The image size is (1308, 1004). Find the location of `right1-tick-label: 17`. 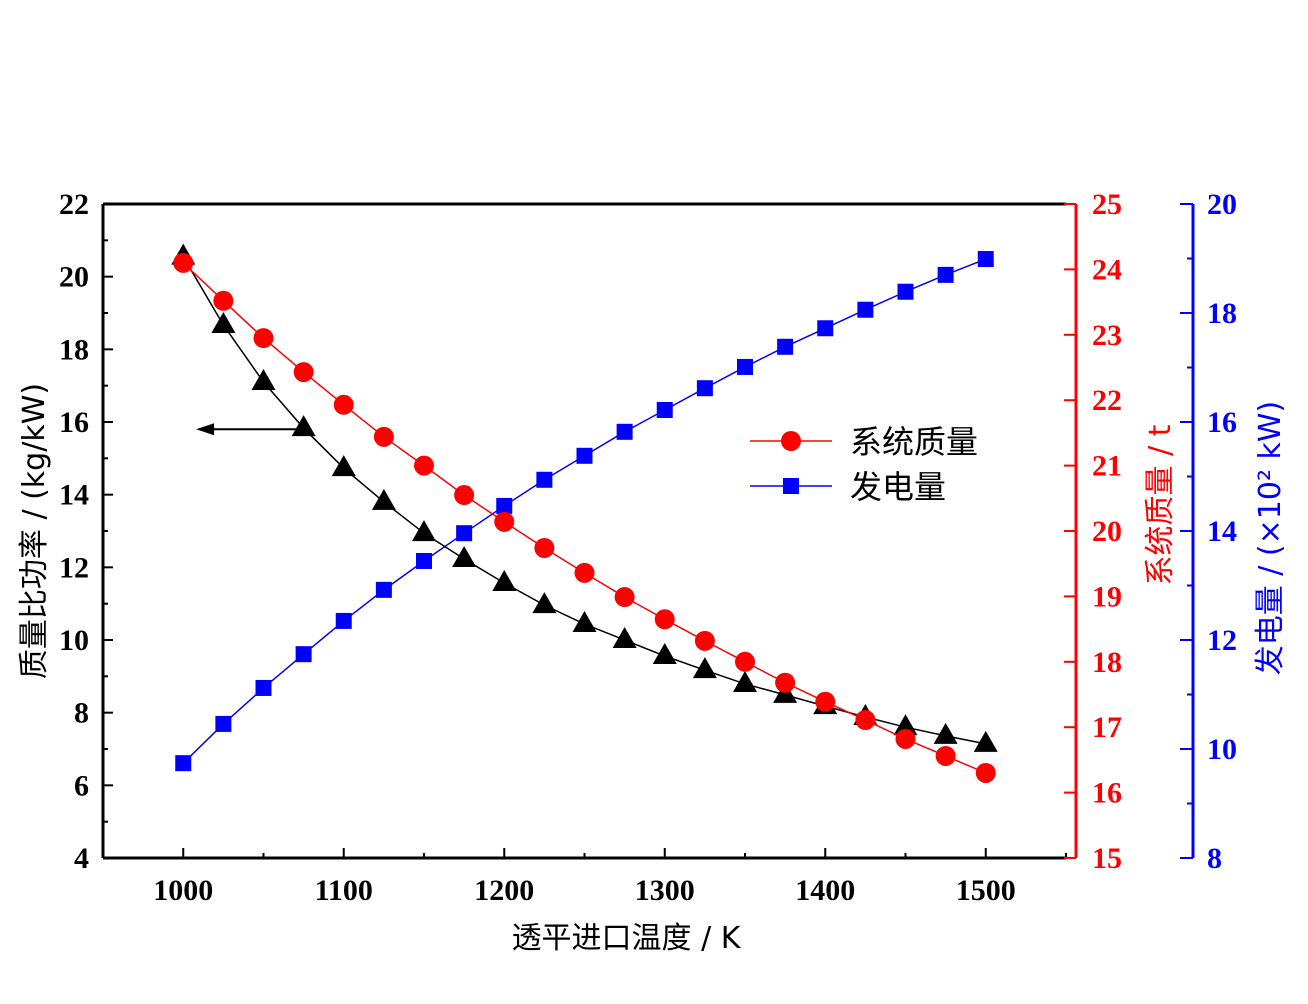

right1-tick-label: 17 is located at coordinates (1107, 727).